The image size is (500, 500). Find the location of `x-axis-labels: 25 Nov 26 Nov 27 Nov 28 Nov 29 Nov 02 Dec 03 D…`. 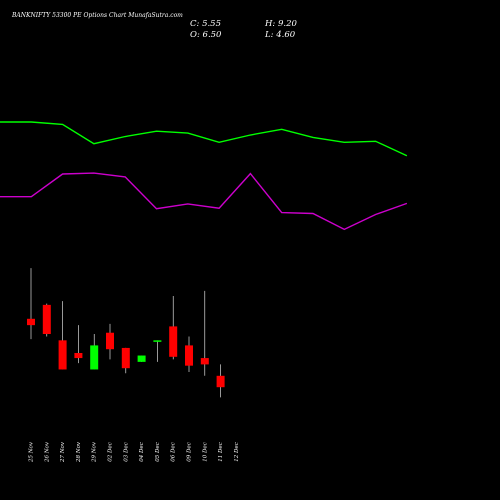

x-axis-labels: 25 Nov 26 Nov 27 Nov 28 Nov 29 Nov 02 Dec 03 D… is located at coordinates (134, 452).